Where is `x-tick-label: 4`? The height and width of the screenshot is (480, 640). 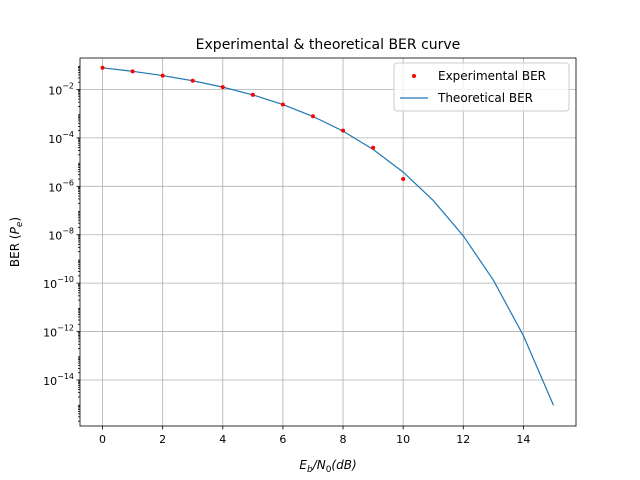
x-tick-label: 4 is located at coordinates (222, 439).